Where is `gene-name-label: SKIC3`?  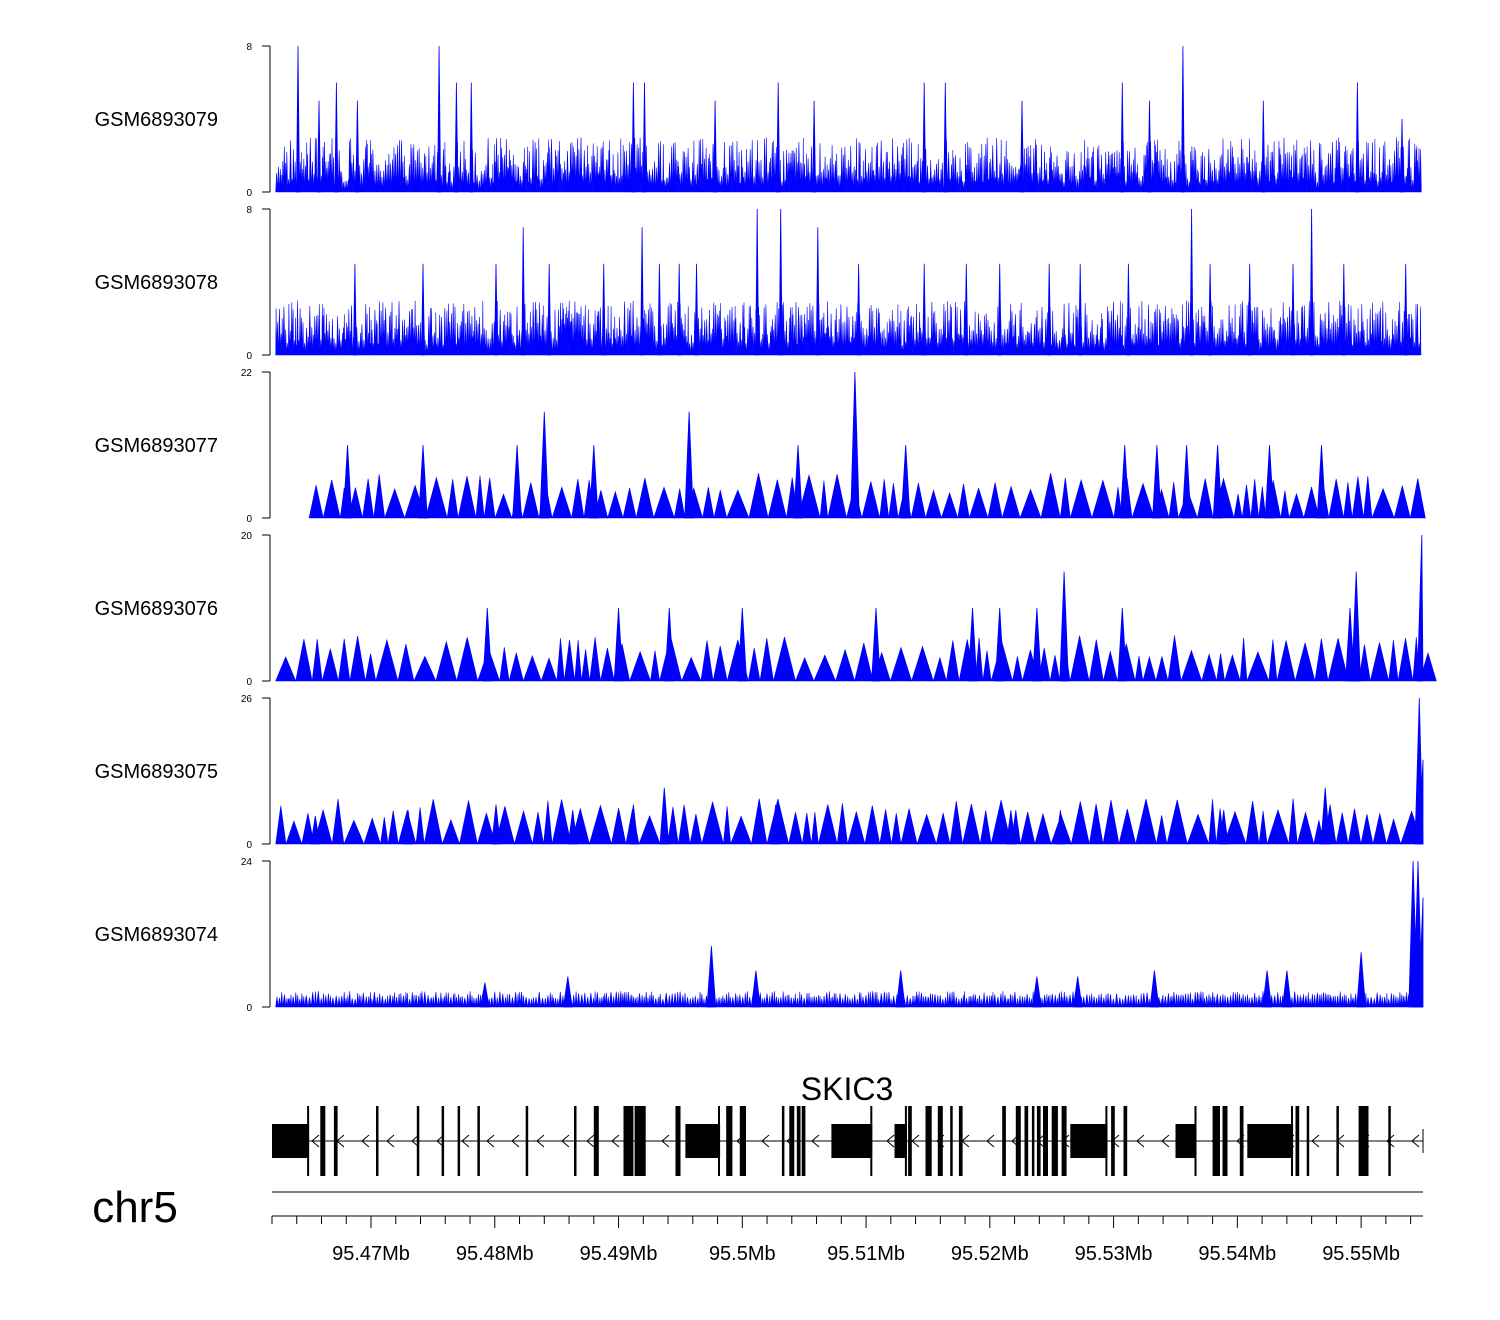 gene-name-label: SKIC3 is located at coordinates (847, 1089).